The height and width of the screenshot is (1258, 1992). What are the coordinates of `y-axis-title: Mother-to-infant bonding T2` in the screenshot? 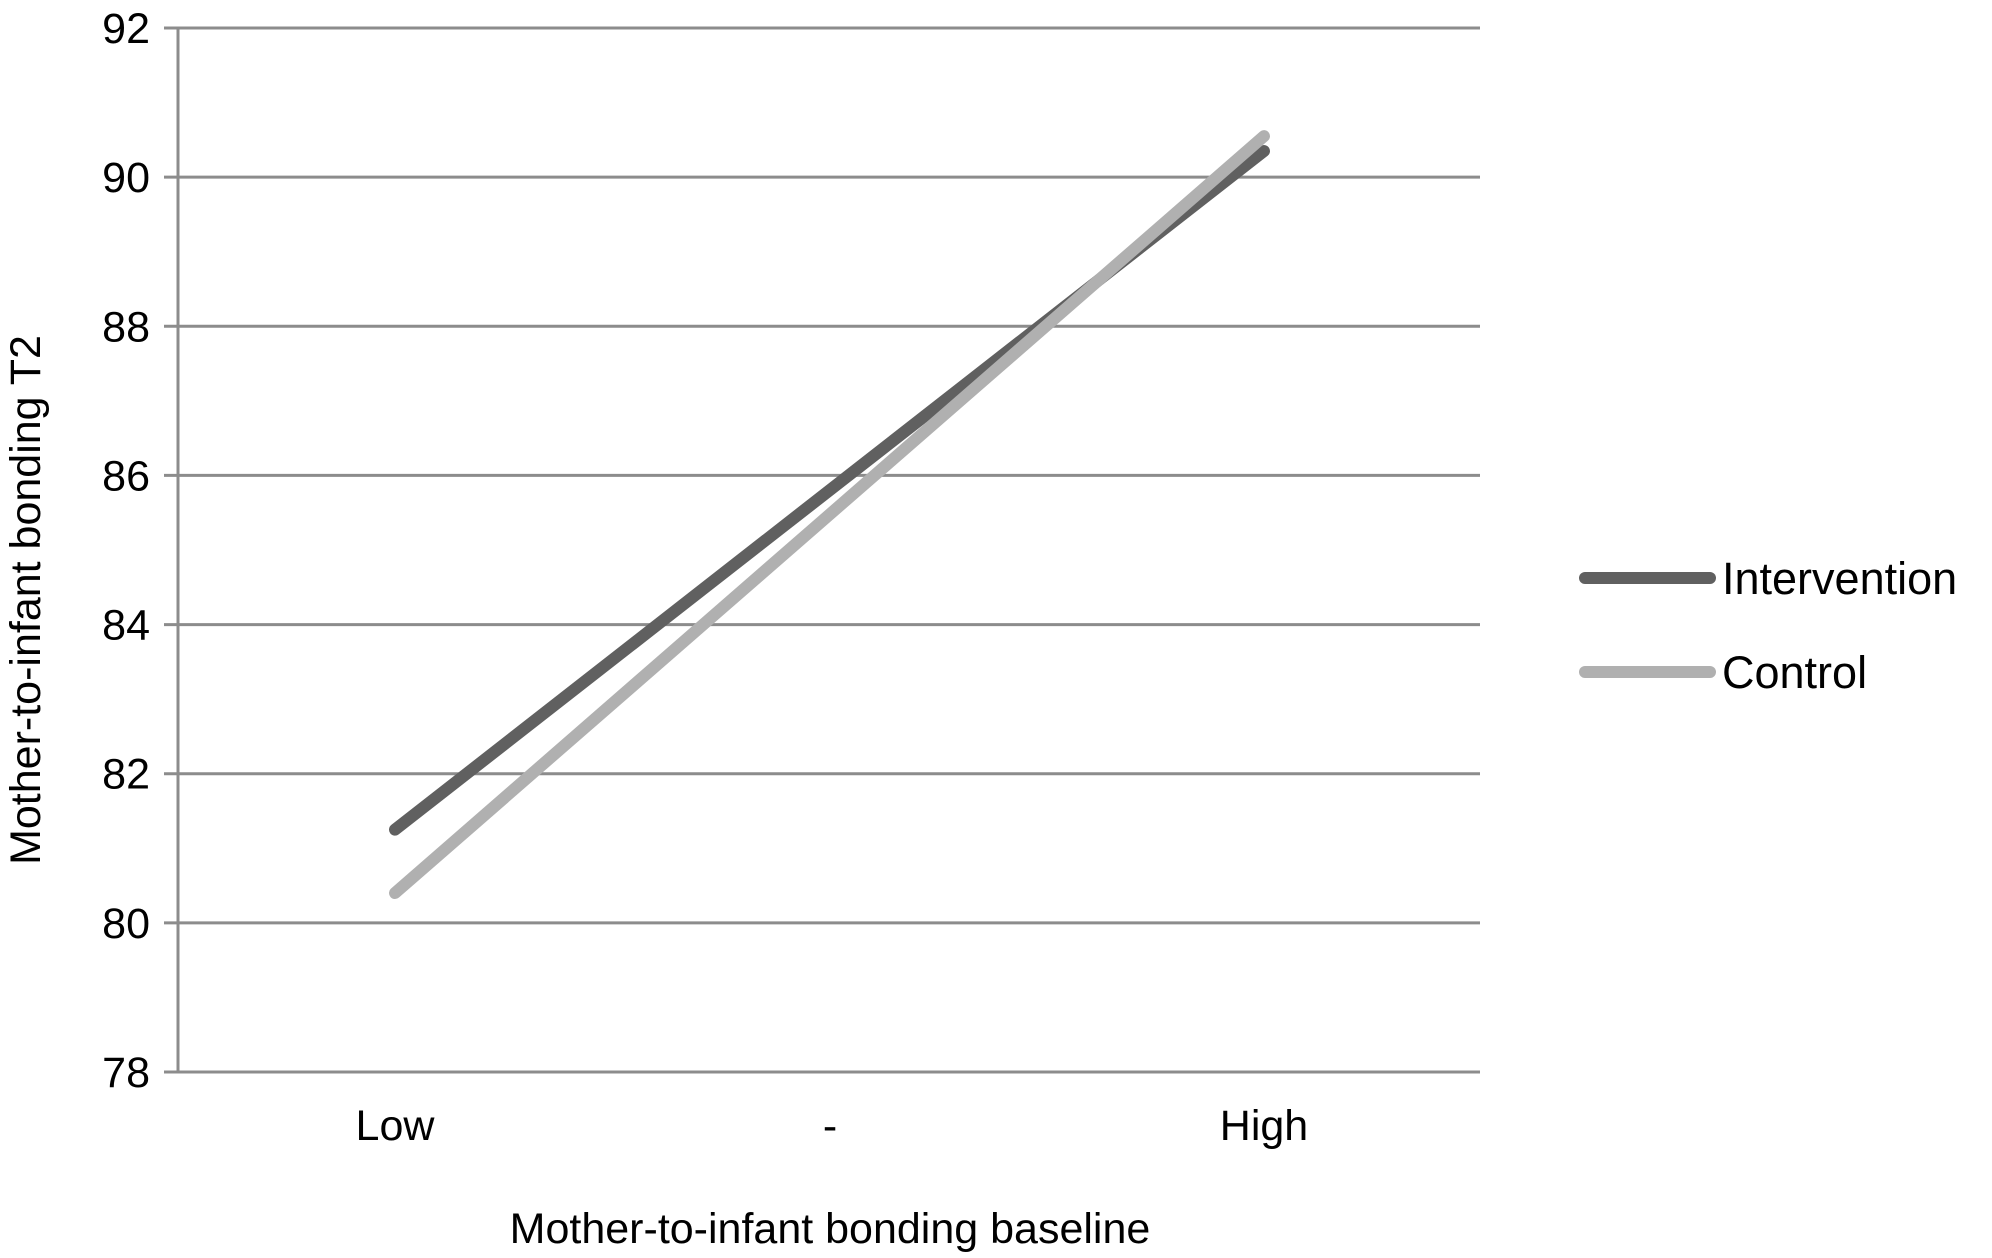 It's located at (26, 600).